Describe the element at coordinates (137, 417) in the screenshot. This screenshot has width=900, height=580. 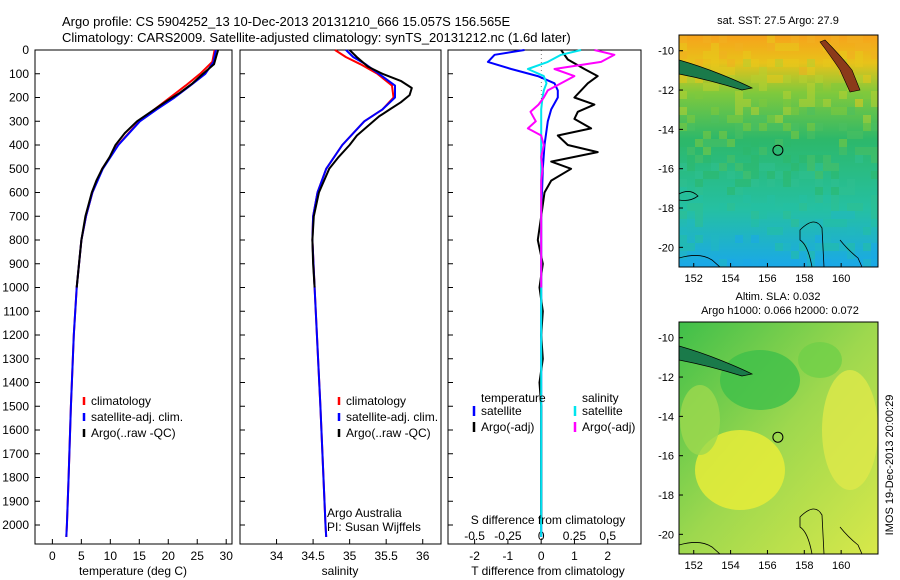
I see `legend-label-satellite: satellite-adj. clim.` at that location.